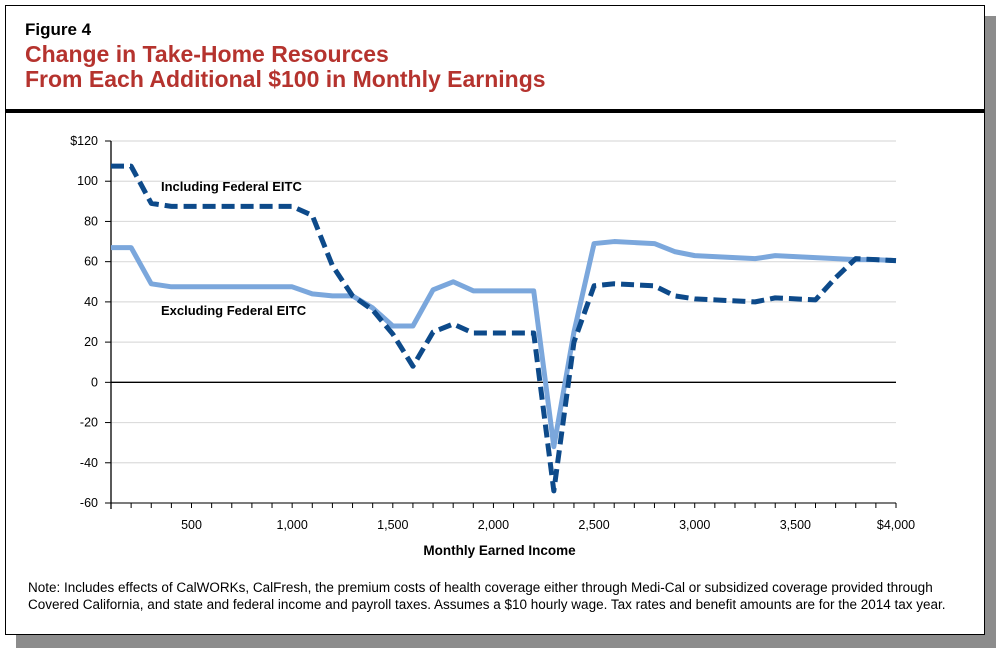  Describe the element at coordinates (91, 221) in the screenshot. I see `y-tick-label: 80` at that location.